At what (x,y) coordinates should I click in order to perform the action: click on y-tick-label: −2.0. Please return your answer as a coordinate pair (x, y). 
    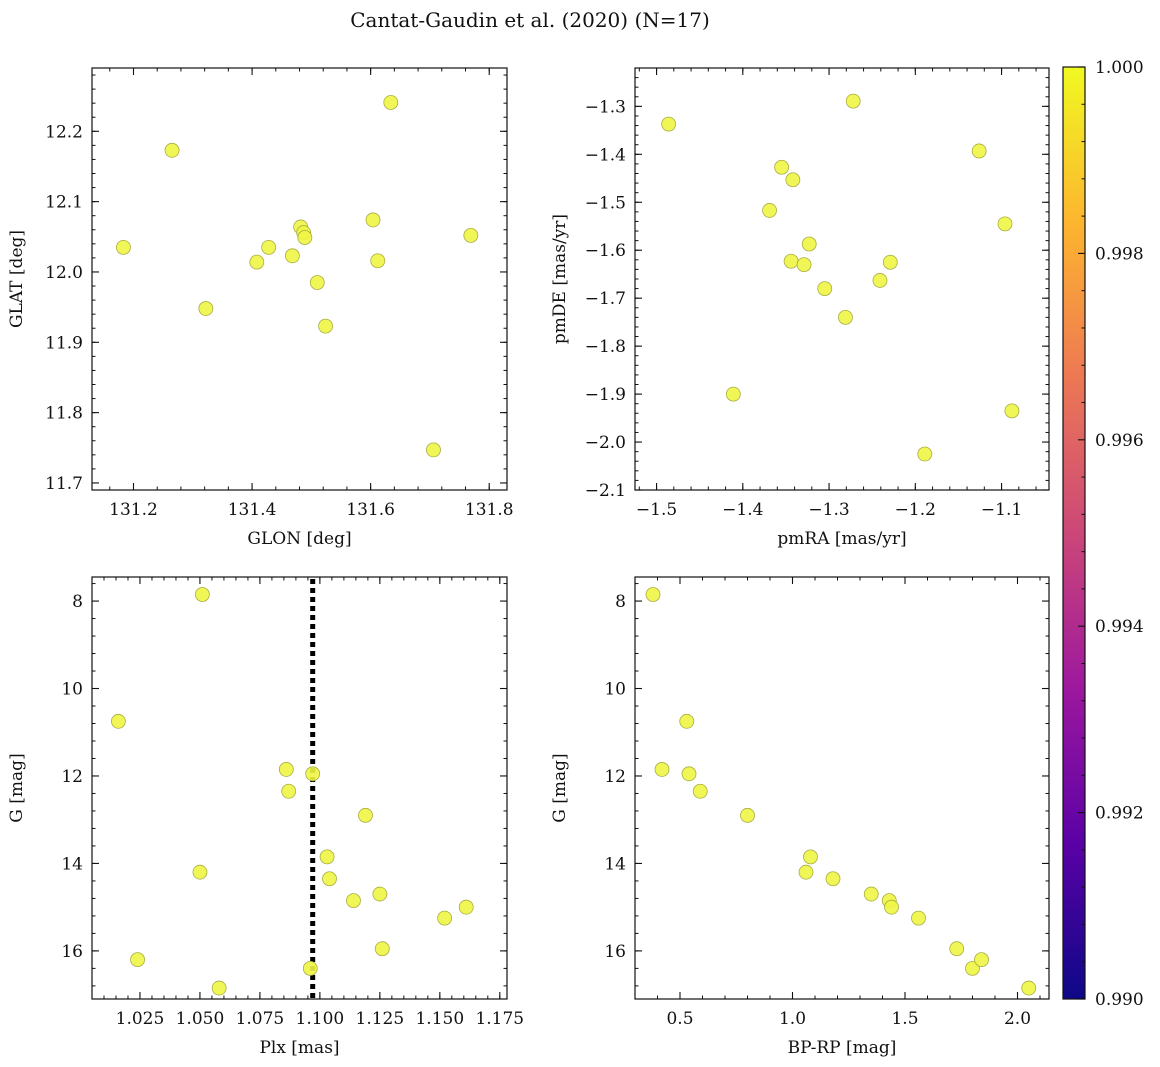
    Looking at the image, I should click on (605, 443).